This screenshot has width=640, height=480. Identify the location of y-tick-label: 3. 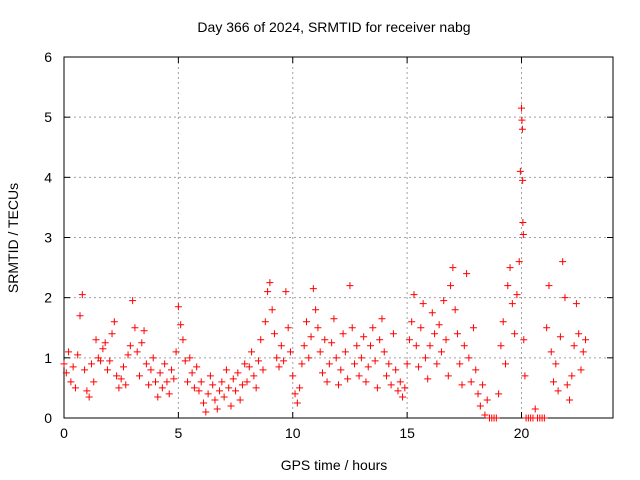
(48, 238).